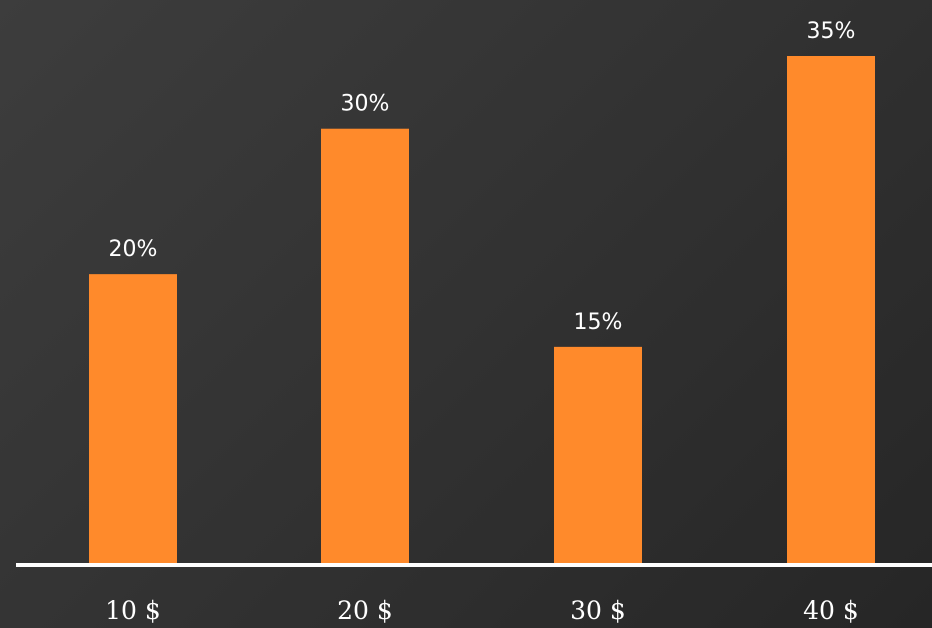 This screenshot has height=628, width=932. What do you see at coordinates (598, 322) in the screenshot?
I see `value-label-3: 15%` at bounding box center [598, 322].